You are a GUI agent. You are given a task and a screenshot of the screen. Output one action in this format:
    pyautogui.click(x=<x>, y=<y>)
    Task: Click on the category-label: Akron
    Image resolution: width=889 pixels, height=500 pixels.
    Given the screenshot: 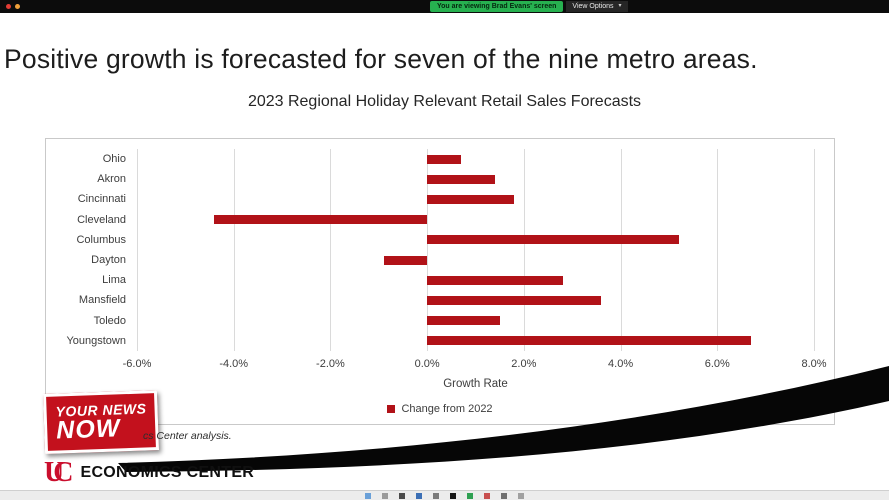 What is the action you would take?
    pyautogui.click(x=111, y=179)
    